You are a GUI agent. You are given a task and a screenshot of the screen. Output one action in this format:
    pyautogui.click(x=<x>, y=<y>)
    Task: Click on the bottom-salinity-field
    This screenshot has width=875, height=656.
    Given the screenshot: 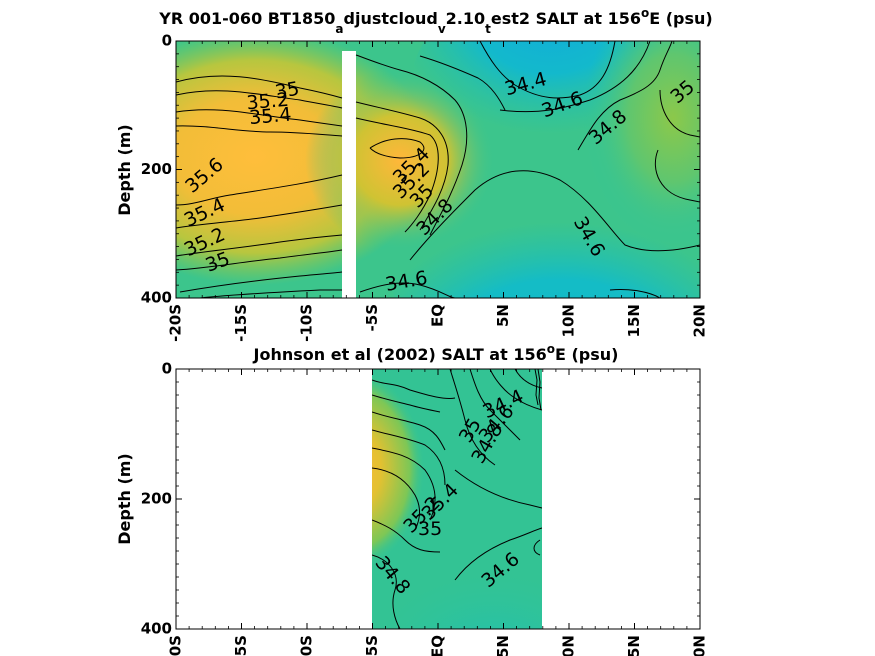 What is the action you would take?
    pyautogui.click(x=457, y=499)
    